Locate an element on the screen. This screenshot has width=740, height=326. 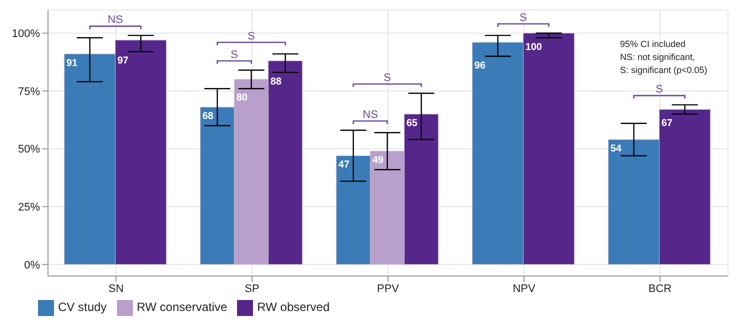
legend-label: RW conservative is located at coordinates (182, 307).